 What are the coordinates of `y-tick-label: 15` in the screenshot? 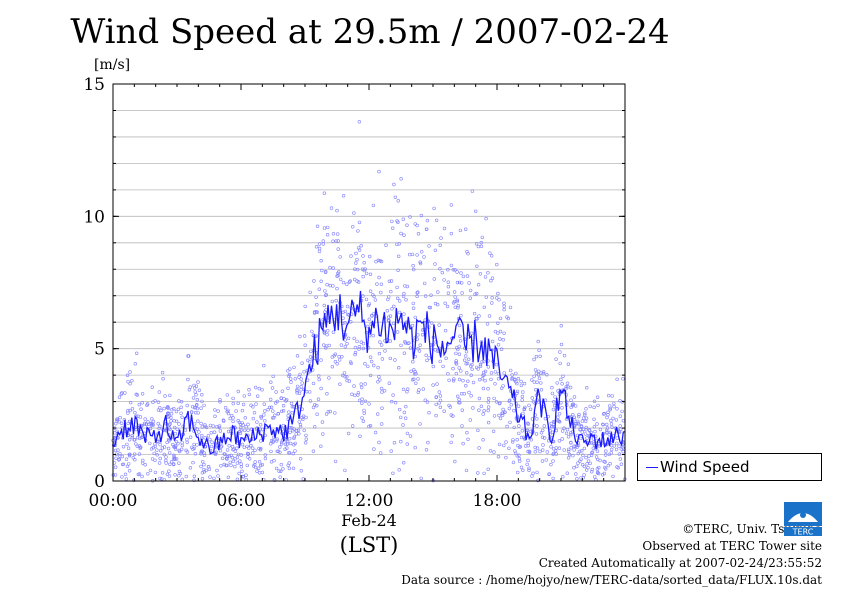 It's located at (94, 85).